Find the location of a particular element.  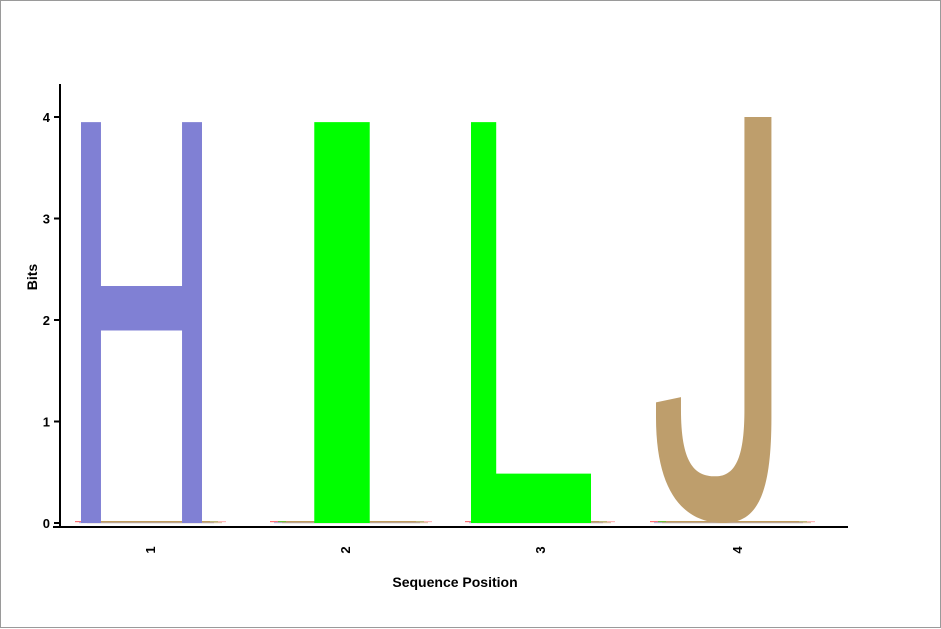

letter-J is located at coordinates (714, 320).